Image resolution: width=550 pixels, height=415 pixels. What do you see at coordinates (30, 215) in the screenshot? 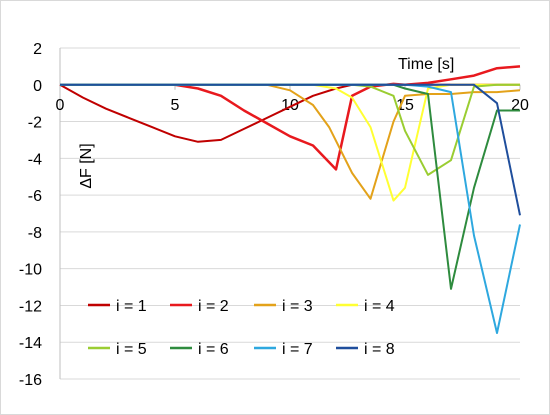
I see `y-tick-labels: 2 0 -2 -4 -6 -8 -10 -12 -14 -16` at bounding box center [30, 215].